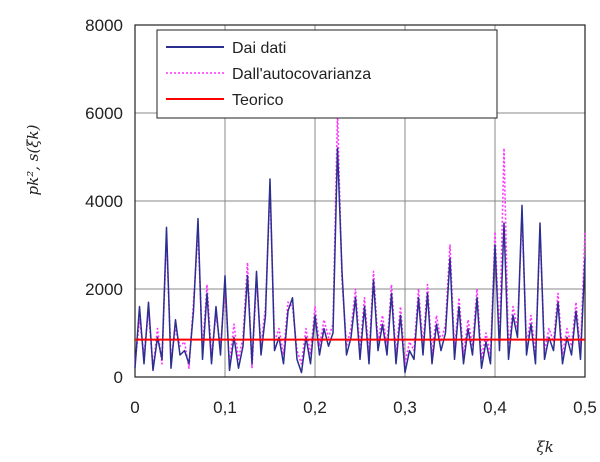  I want to click on legend-label: Teorico, so click(258, 100).